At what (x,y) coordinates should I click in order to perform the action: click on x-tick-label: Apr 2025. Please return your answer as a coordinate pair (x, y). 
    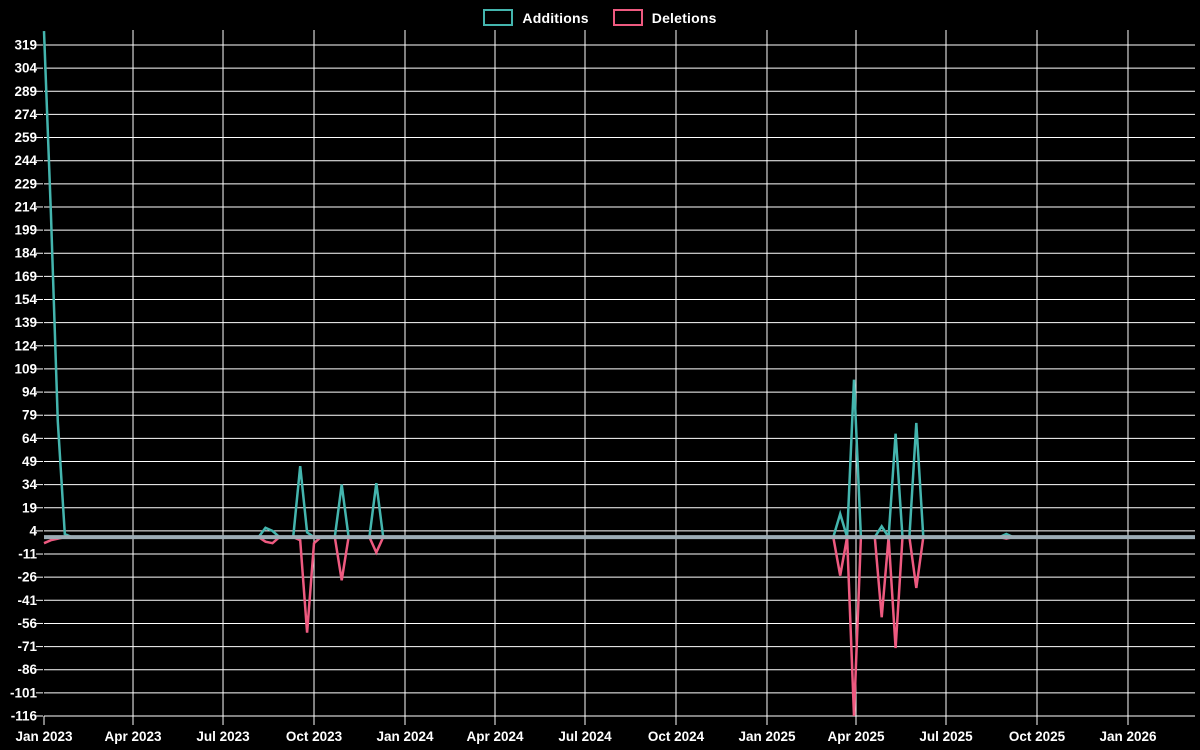
    Looking at the image, I should click on (856, 736).